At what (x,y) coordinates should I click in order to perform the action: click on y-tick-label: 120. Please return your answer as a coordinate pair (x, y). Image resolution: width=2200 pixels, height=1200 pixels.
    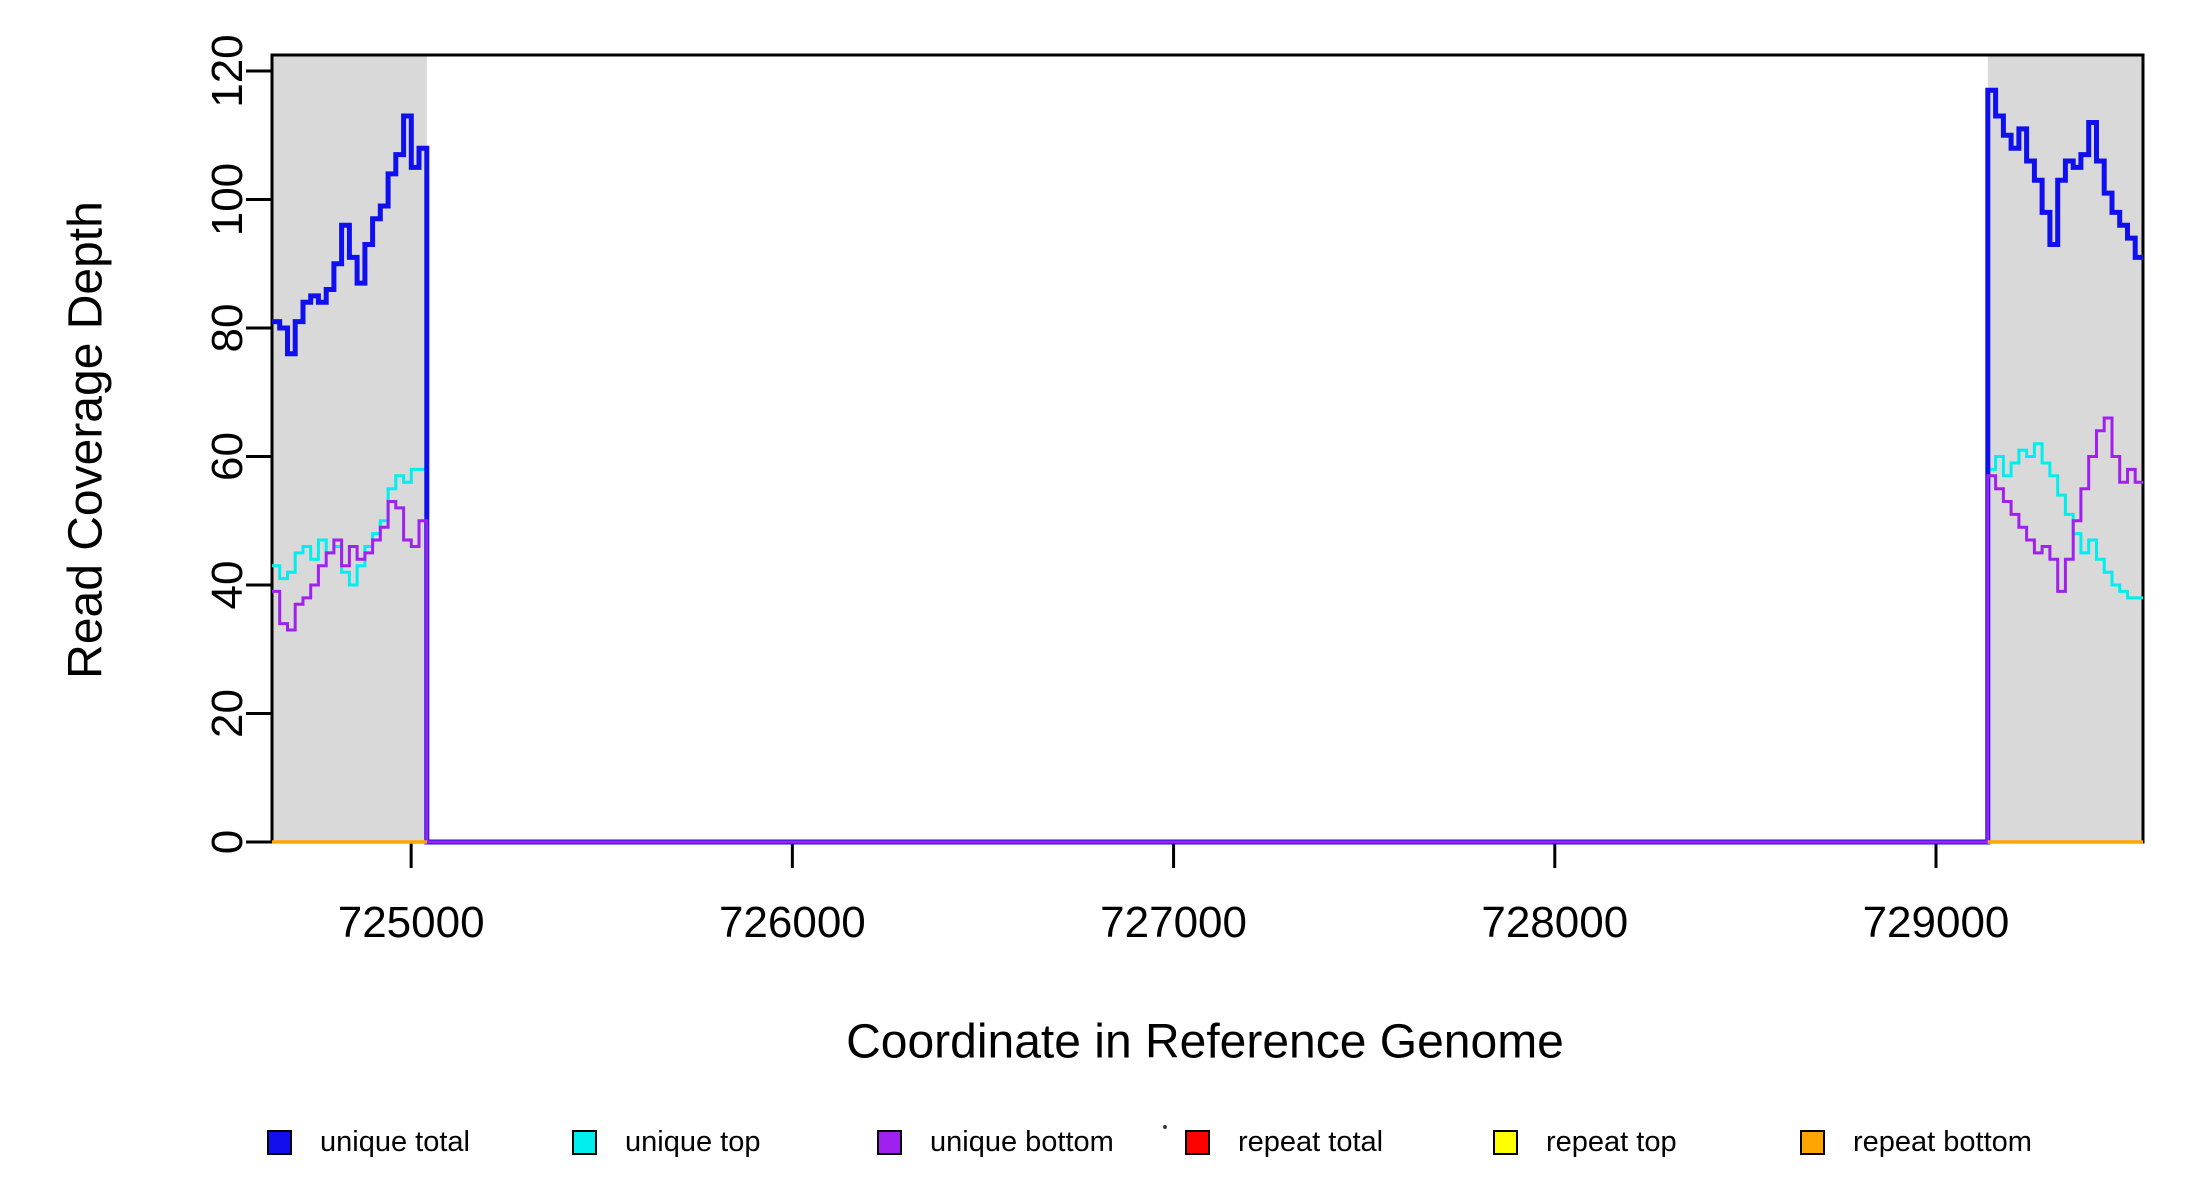
    Looking at the image, I should click on (227, 70).